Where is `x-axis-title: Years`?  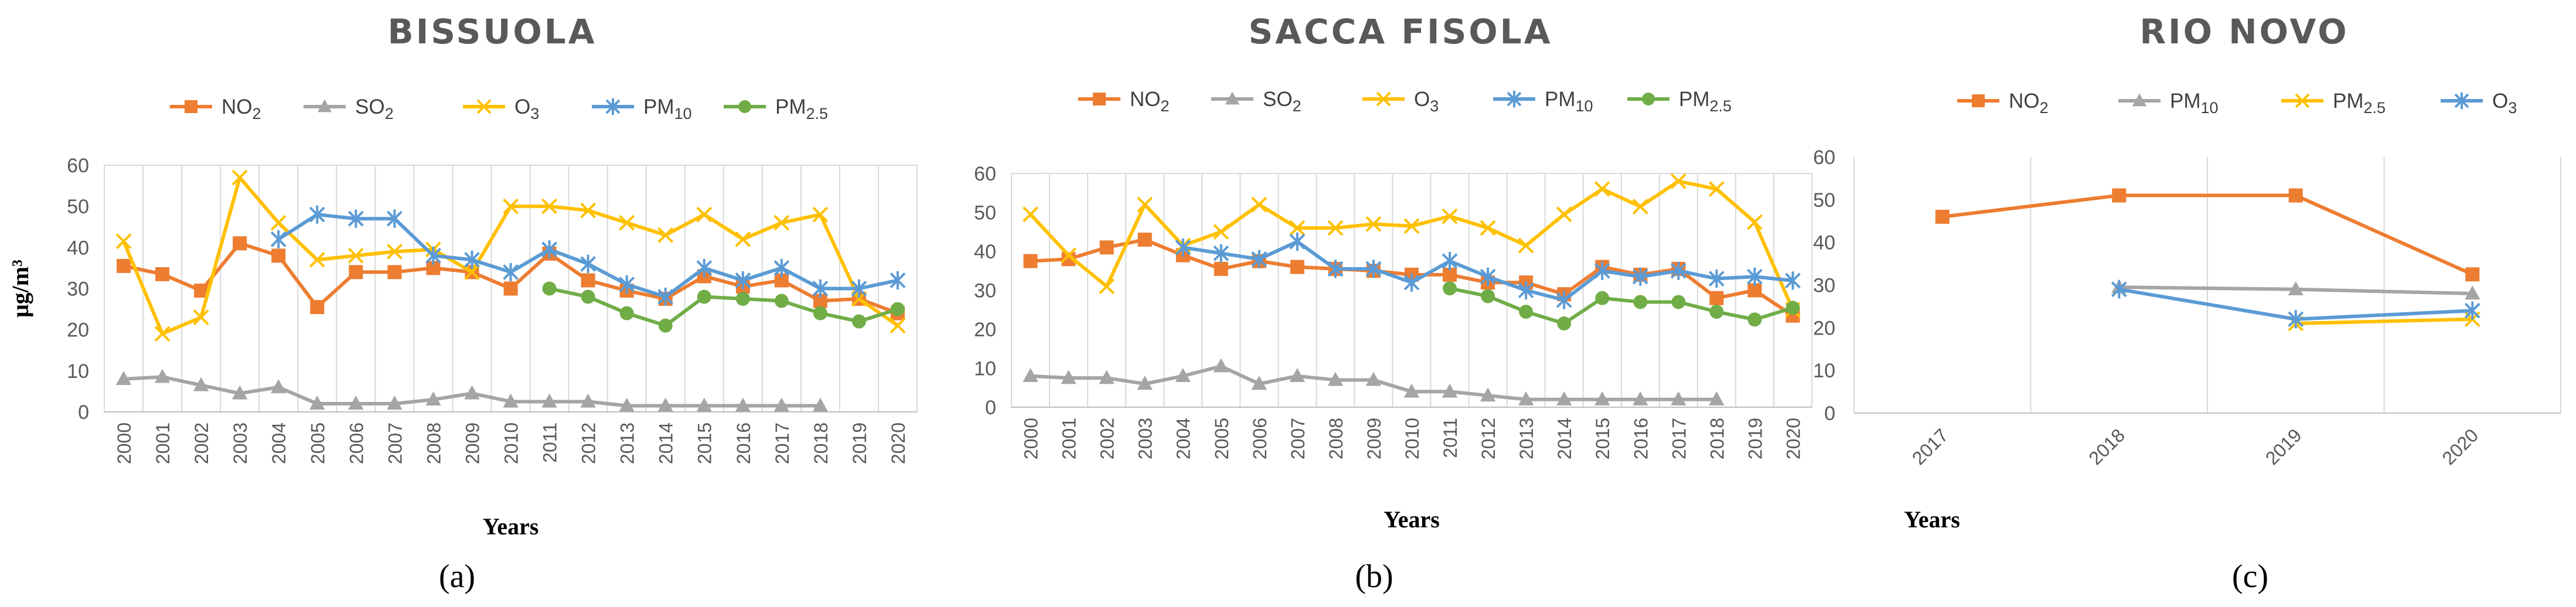 x-axis-title: Years is located at coordinates (1932, 519).